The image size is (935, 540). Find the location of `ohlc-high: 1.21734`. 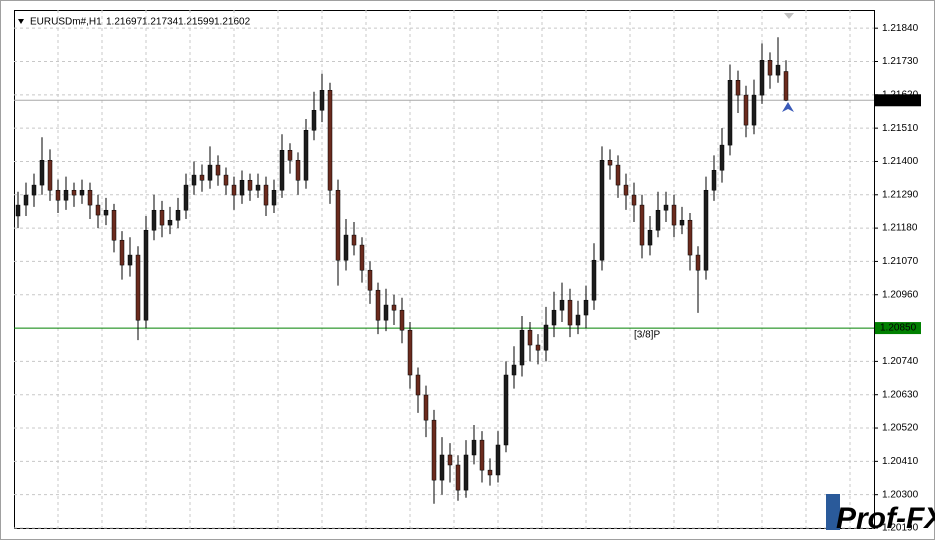

ohlc-high: 1.21734 is located at coordinates (160, 22).